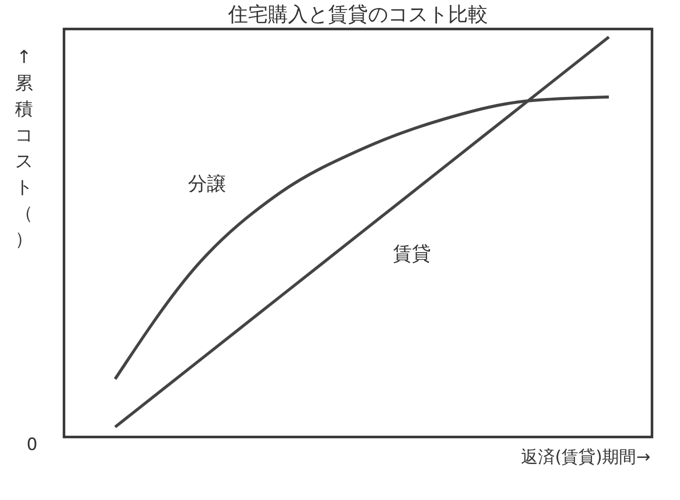 Image resolution: width=680 pixels, height=500 pixels. What do you see at coordinates (585, 458) in the screenshot?
I see `x-axis-title: 返済(賃貸)期間→` at bounding box center [585, 458].